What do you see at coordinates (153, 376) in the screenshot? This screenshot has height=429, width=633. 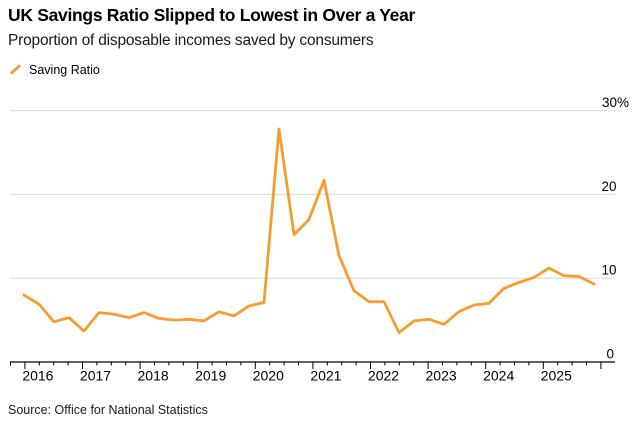 I see `x-tick-label: 2018` at bounding box center [153, 376].